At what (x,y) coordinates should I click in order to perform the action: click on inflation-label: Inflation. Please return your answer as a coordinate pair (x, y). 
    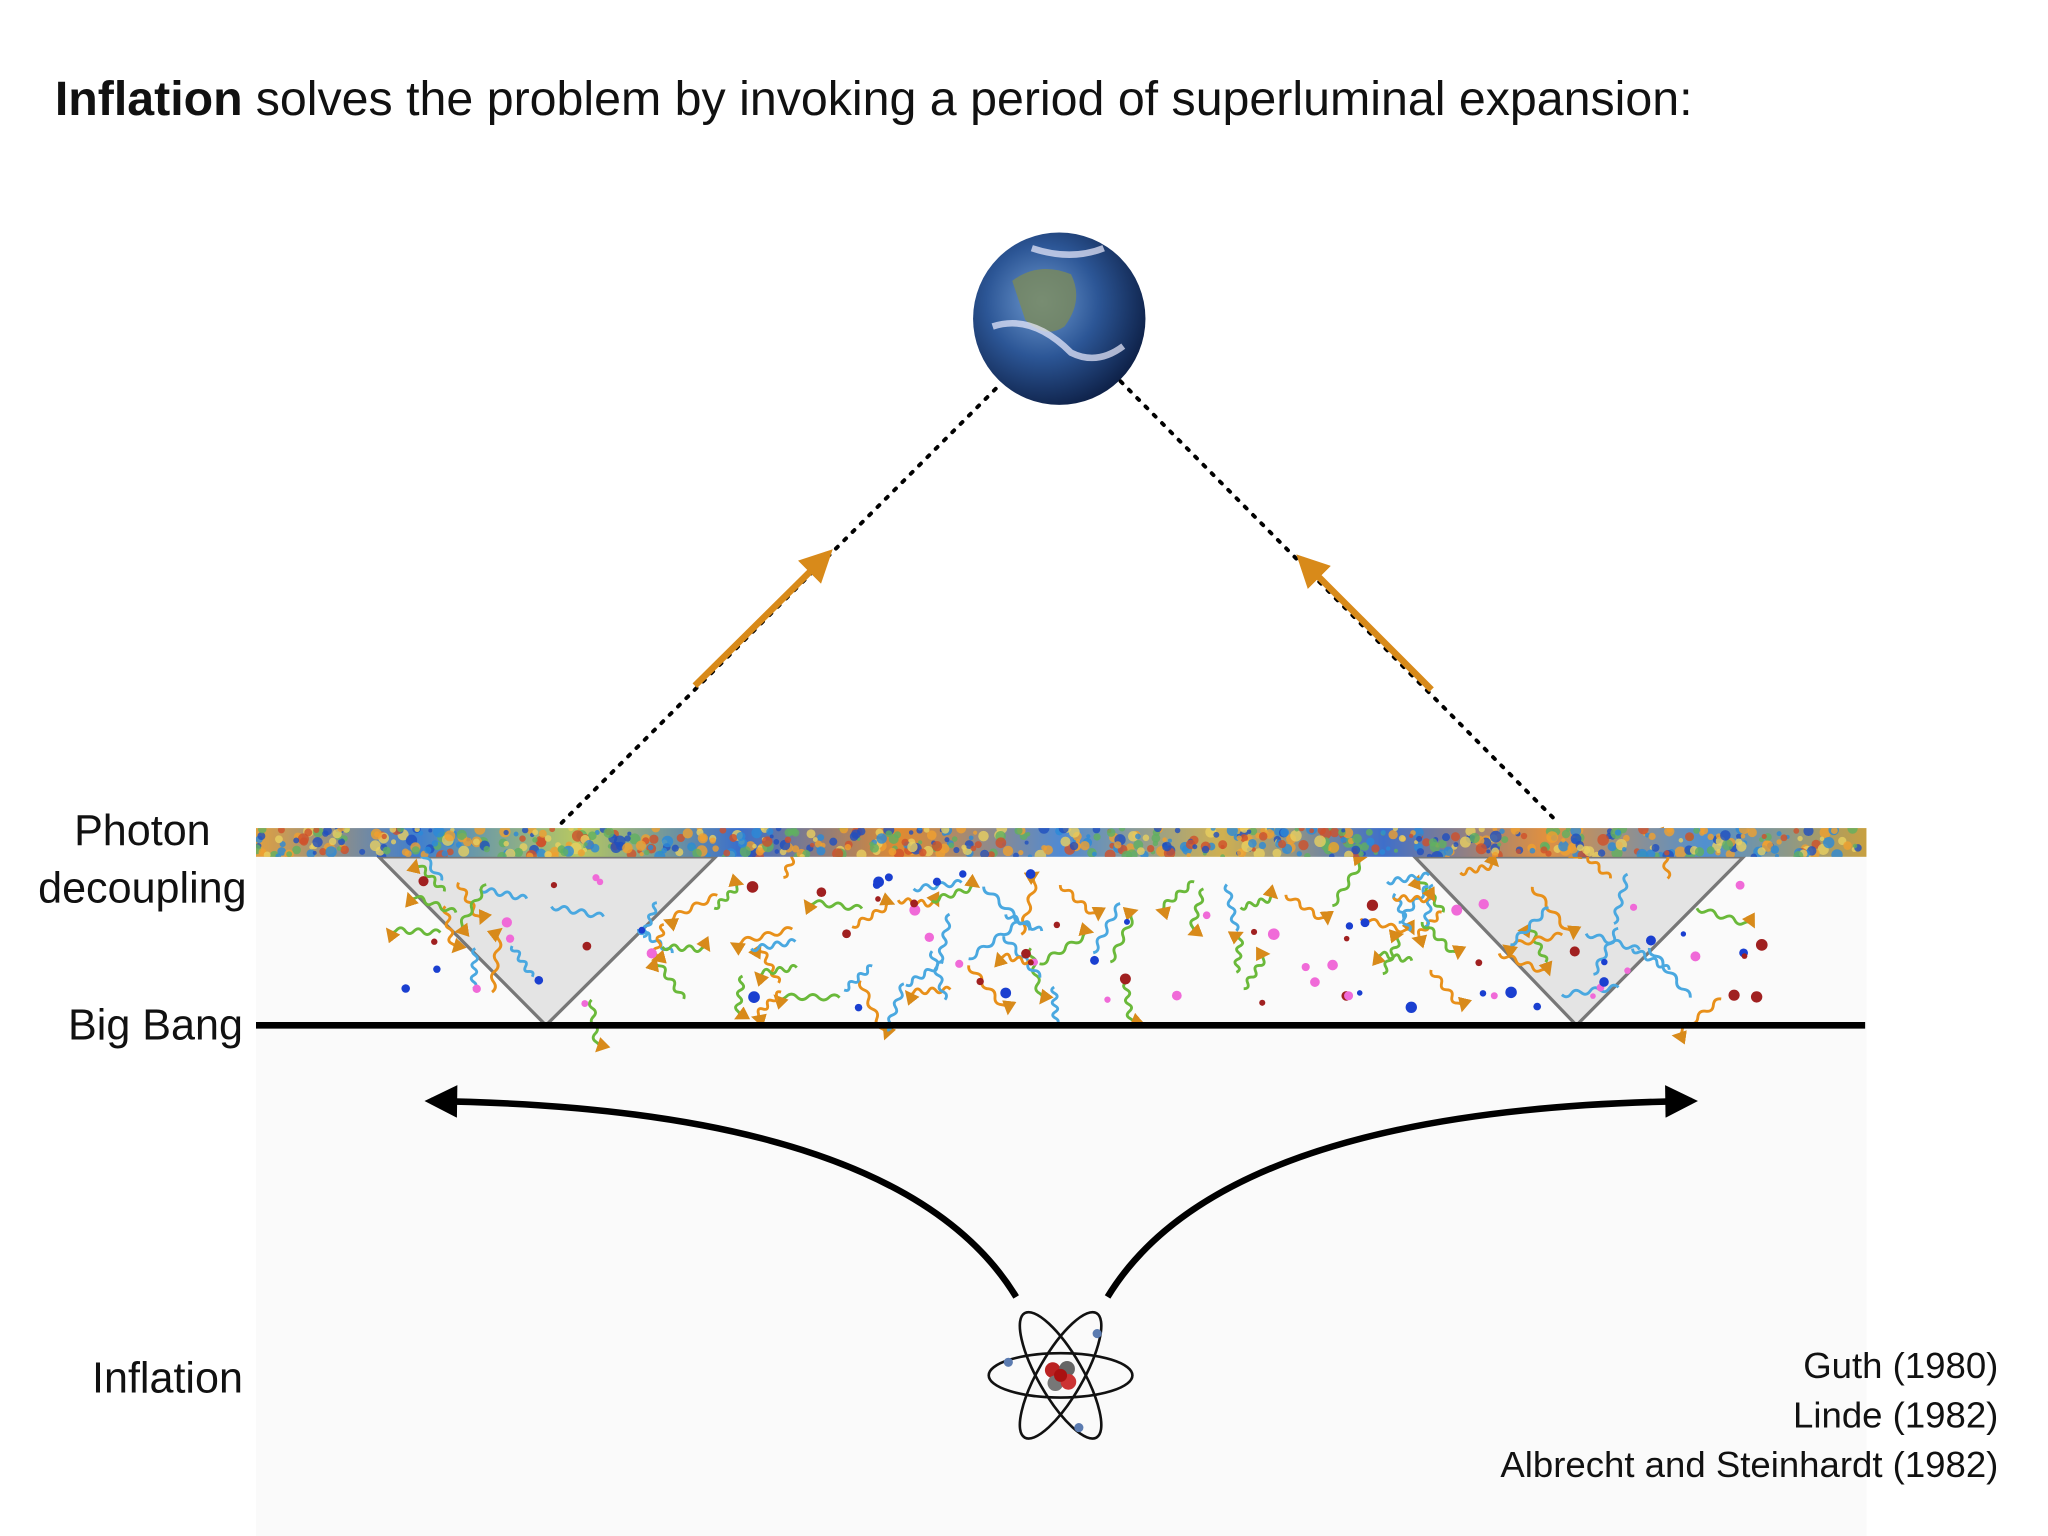
    Looking at the image, I should click on (167, 1378).